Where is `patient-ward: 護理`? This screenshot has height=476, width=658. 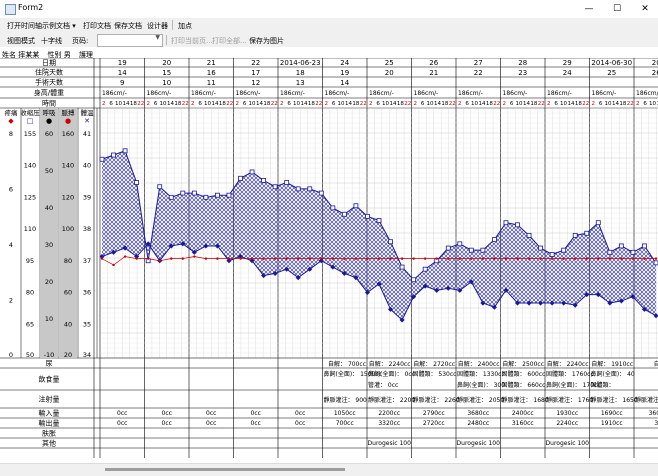
patient-ward: 護理 is located at coordinates (85, 55).